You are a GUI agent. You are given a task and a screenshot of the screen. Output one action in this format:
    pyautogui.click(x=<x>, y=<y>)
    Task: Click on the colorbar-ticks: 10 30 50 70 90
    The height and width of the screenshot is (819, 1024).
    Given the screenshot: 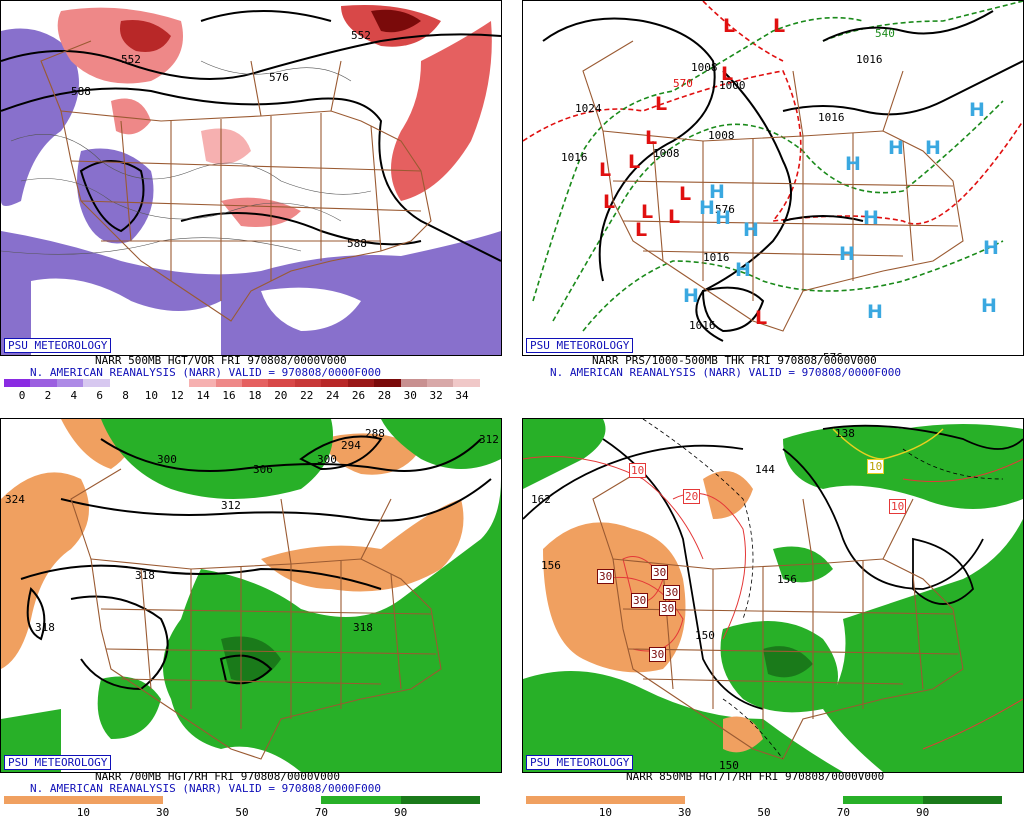 What is the action you would take?
    pyautogui.click(x=764, y=813)
    